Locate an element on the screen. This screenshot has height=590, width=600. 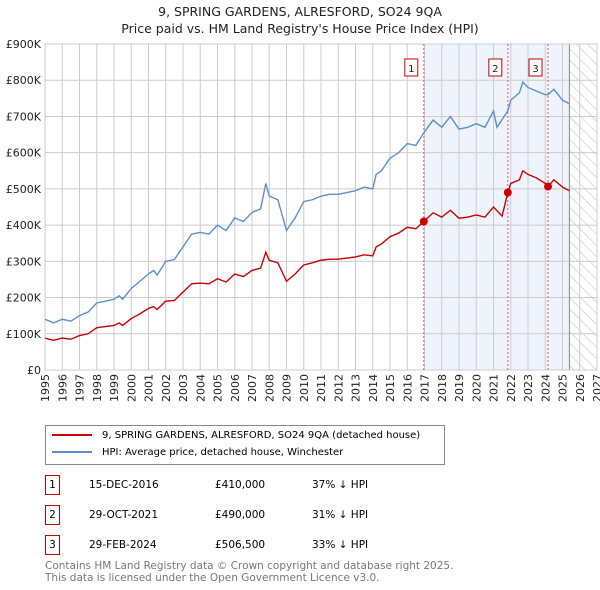
x-tick-label: 2022 is located at coordinates (511, 388).